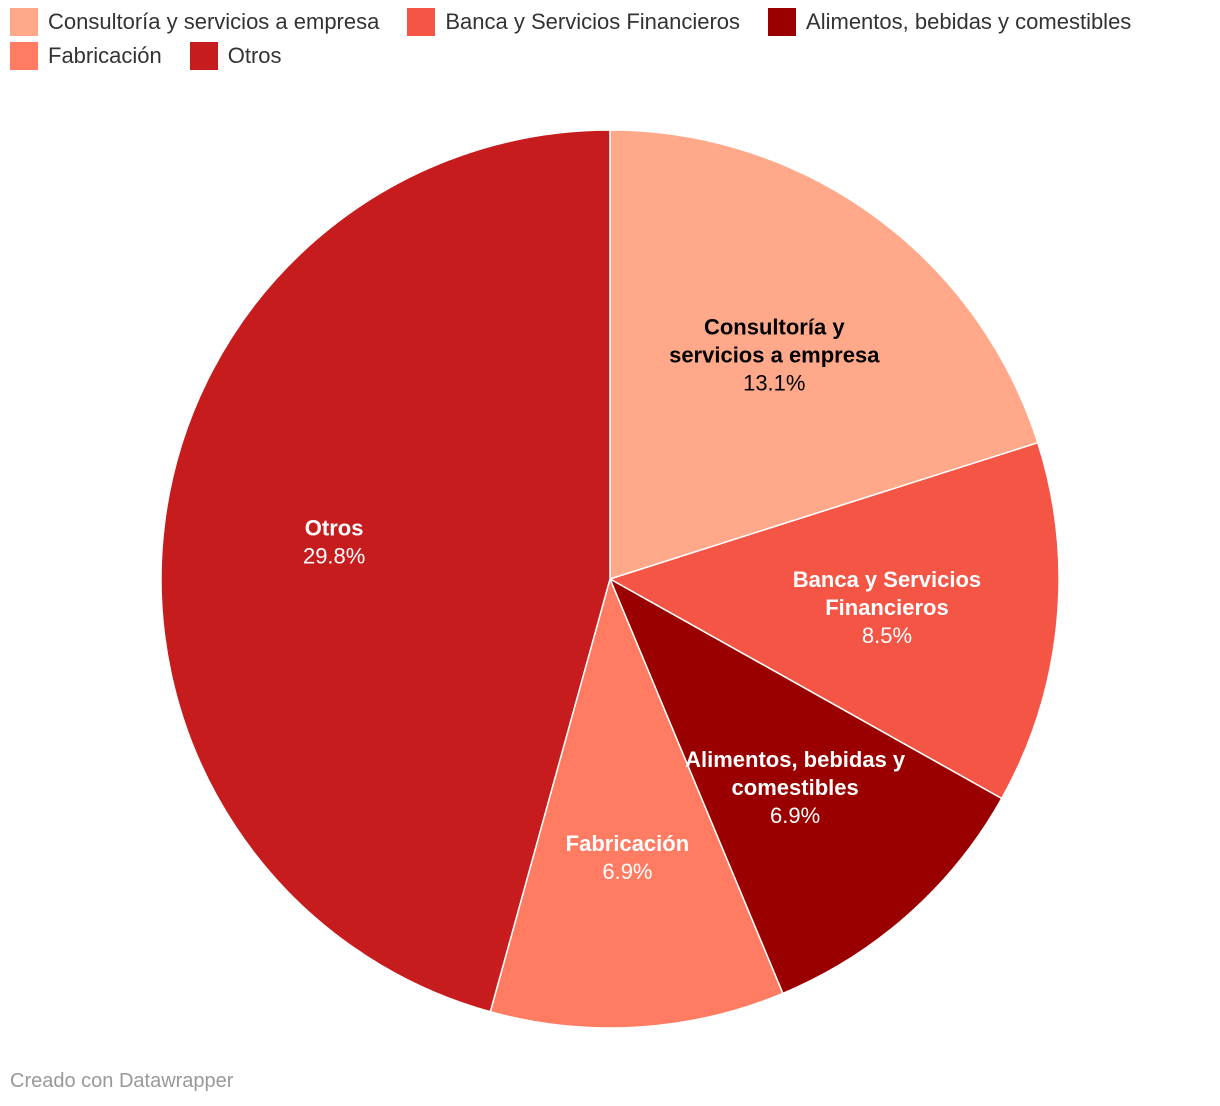  I want to click on slice-label-name: Fabricación, so click(627, 843).